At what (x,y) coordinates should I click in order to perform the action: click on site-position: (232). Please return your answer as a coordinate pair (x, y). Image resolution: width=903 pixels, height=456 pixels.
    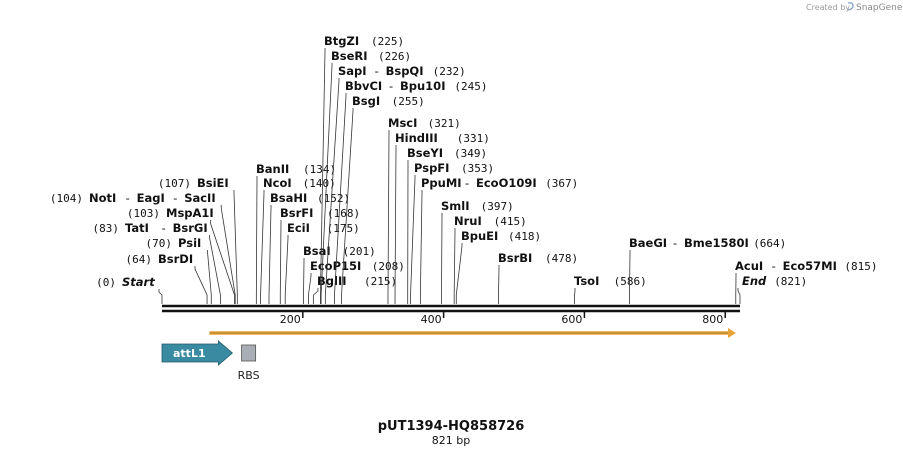
    Looking at the image, I should click on (449, 71).